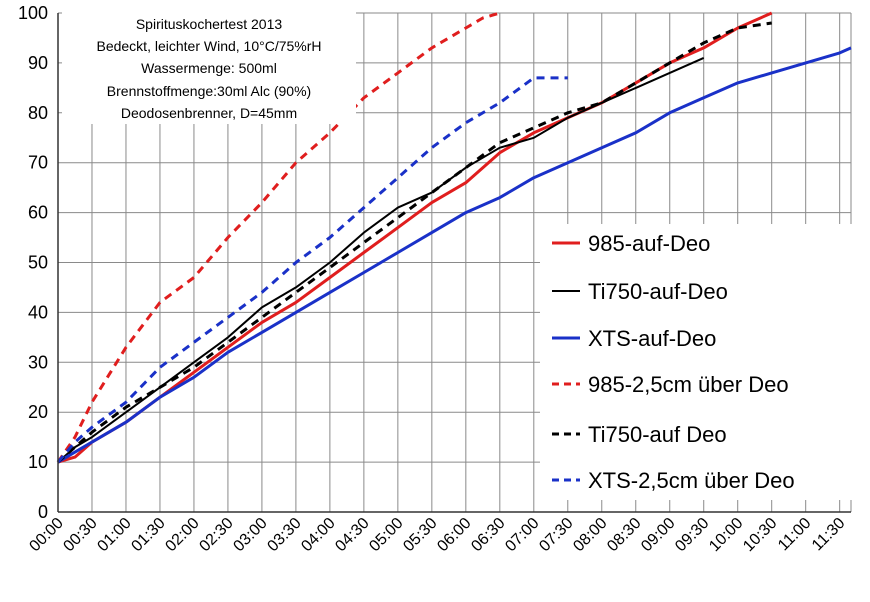  Describe the element at coordinates (38, 412) in the screenshot. I see `y-tick-label: 20` at that location.